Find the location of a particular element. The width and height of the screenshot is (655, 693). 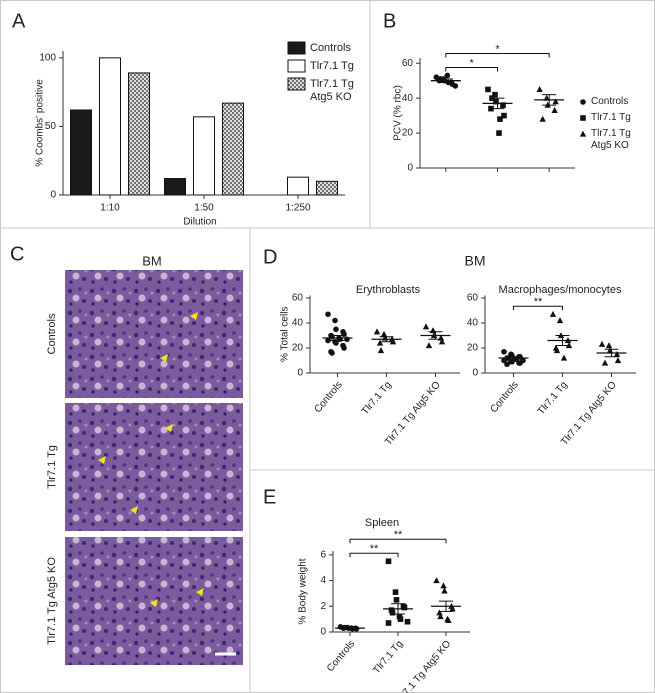

y-axis-label: % Total cells is located at coordinates (285, 334).